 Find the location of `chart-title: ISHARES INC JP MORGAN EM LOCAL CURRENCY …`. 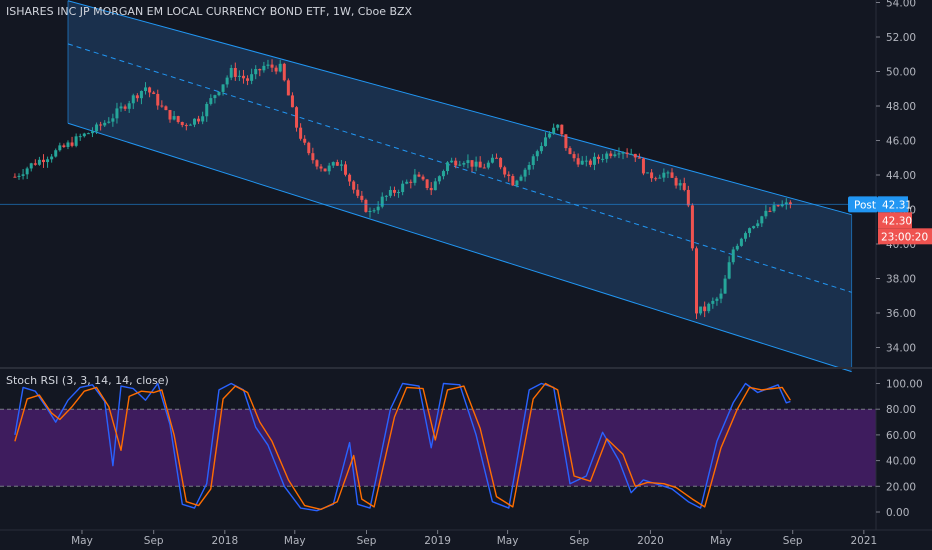

chart-title: ISHARES INC JP MORGAN EM LOCAL CURRENCY … is located at coordinates (209, 11).